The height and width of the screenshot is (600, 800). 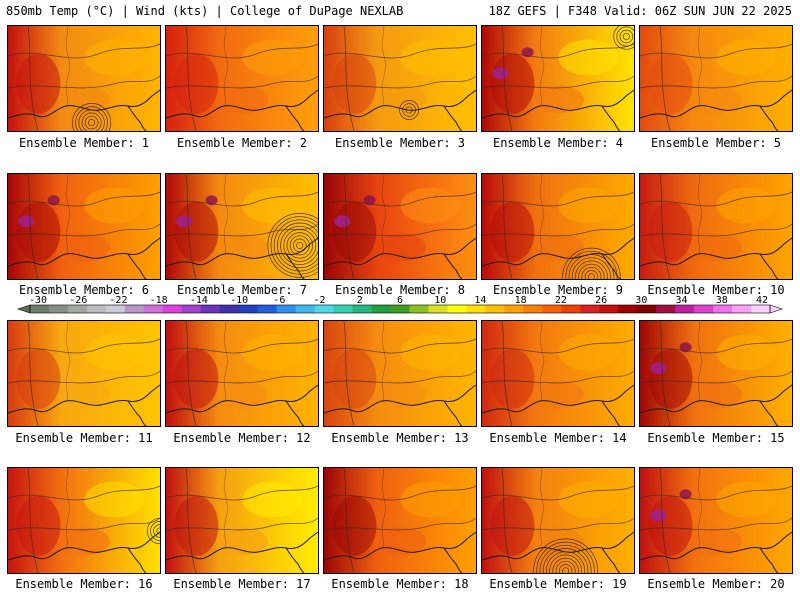 What do you see at coordinates (38, 301) in the screenshot?
I see `colorbar-tick-label: -30` at bounding box center [38, 301].